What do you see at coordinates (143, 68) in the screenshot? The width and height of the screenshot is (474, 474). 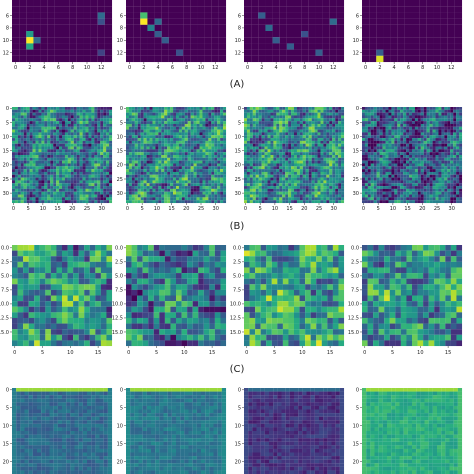 I see `x-tick-label: 2` at bounding box center [143, 68].